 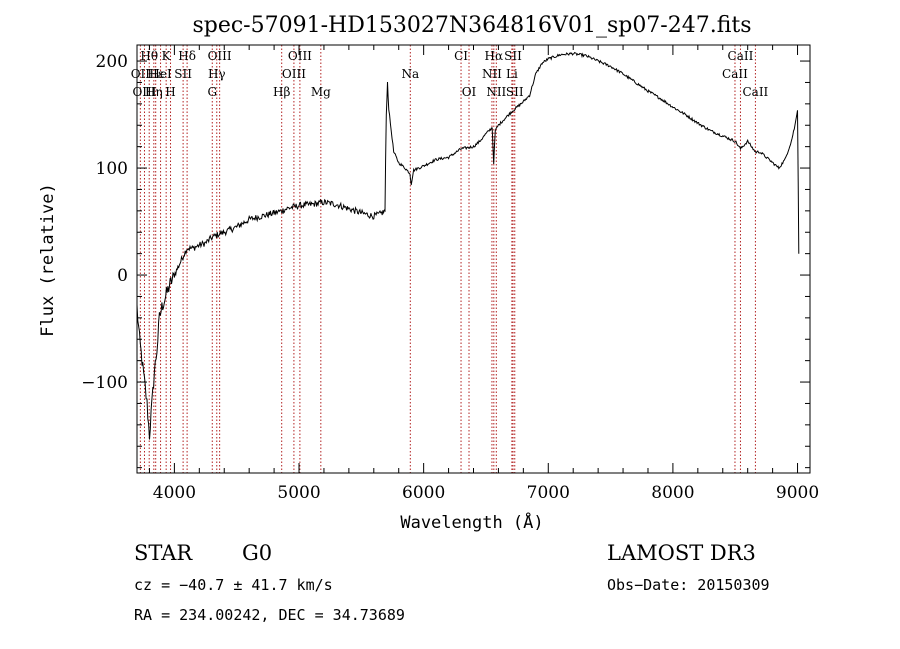 What do you see at coordinates (269, 615) in the screenshot?
I see `ra-dec-coordinates: RA = 234.00242, DEC = 34.73689` at bounding box center [269, 615].